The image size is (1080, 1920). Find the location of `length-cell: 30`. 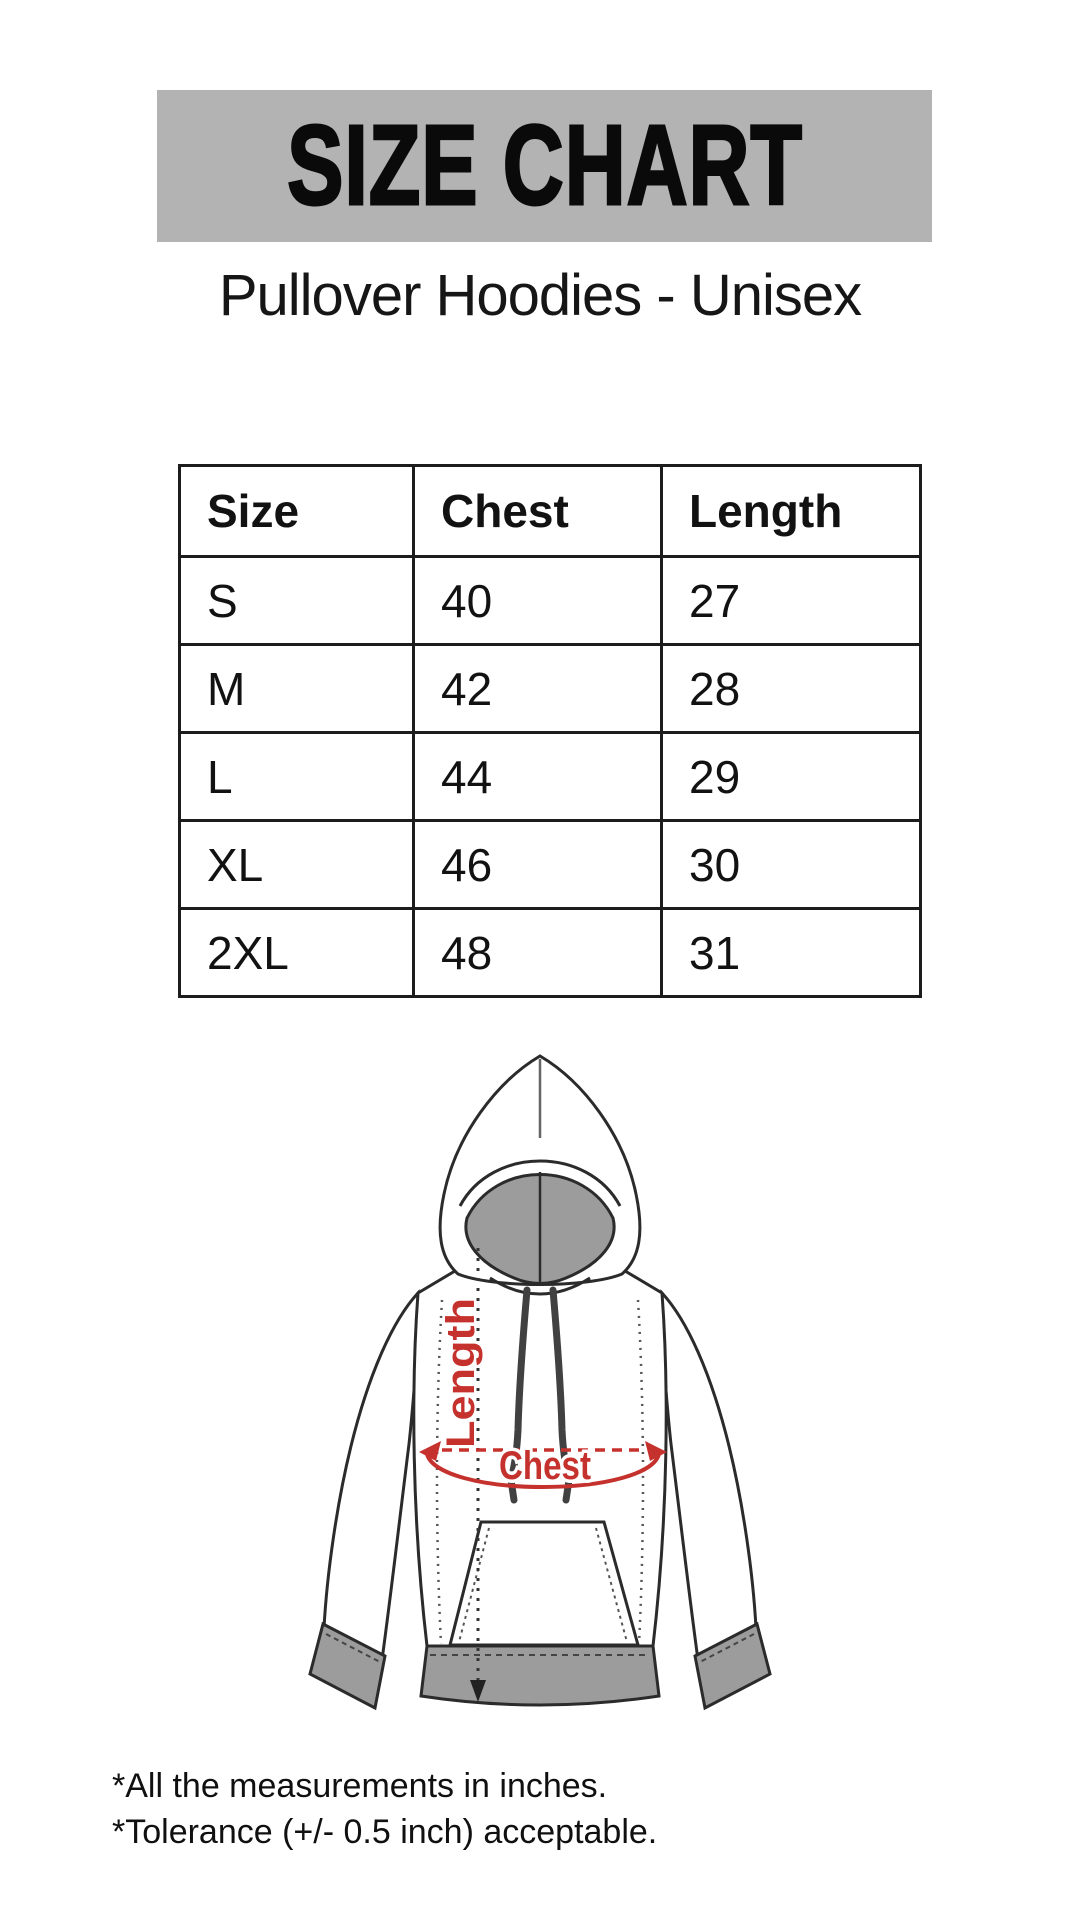

length-cell: 30 is located at coordinates (791, 864).